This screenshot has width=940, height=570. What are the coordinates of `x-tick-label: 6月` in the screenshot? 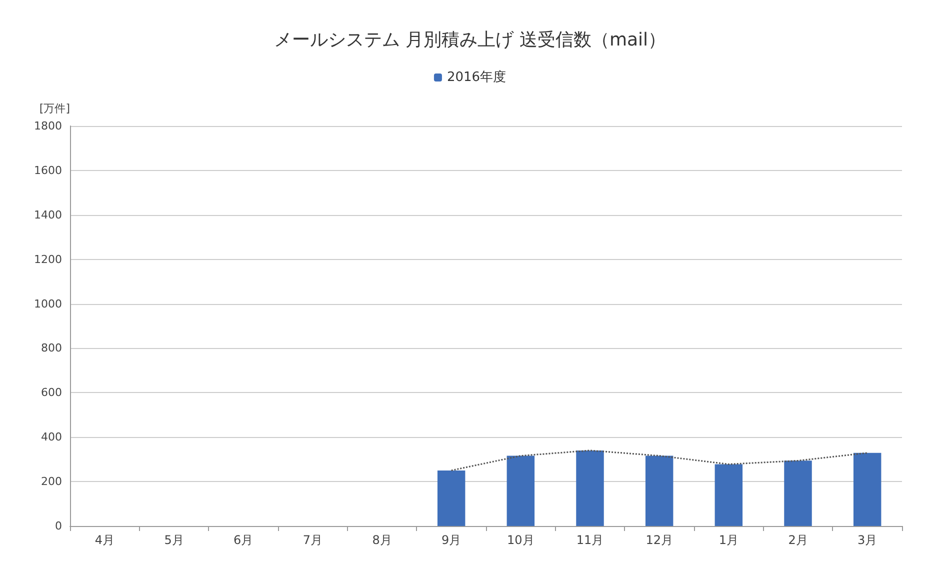 It's located at (244, 540).